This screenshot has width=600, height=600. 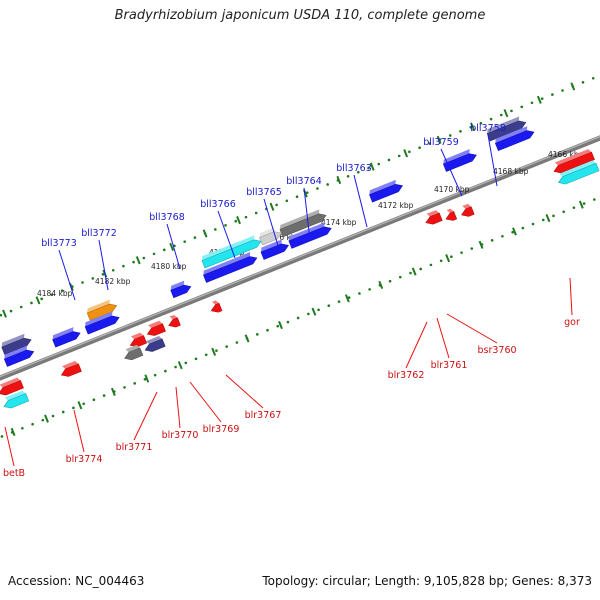 I want to click on gene-bll3765, so click(x=270, y=238).